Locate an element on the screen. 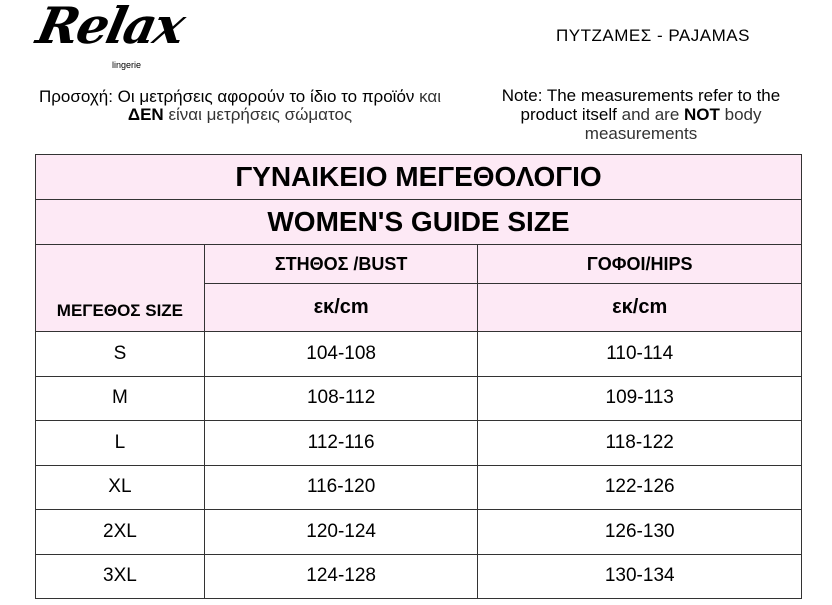  cell-bust: 112-116 is located at coordinates (341, 443).